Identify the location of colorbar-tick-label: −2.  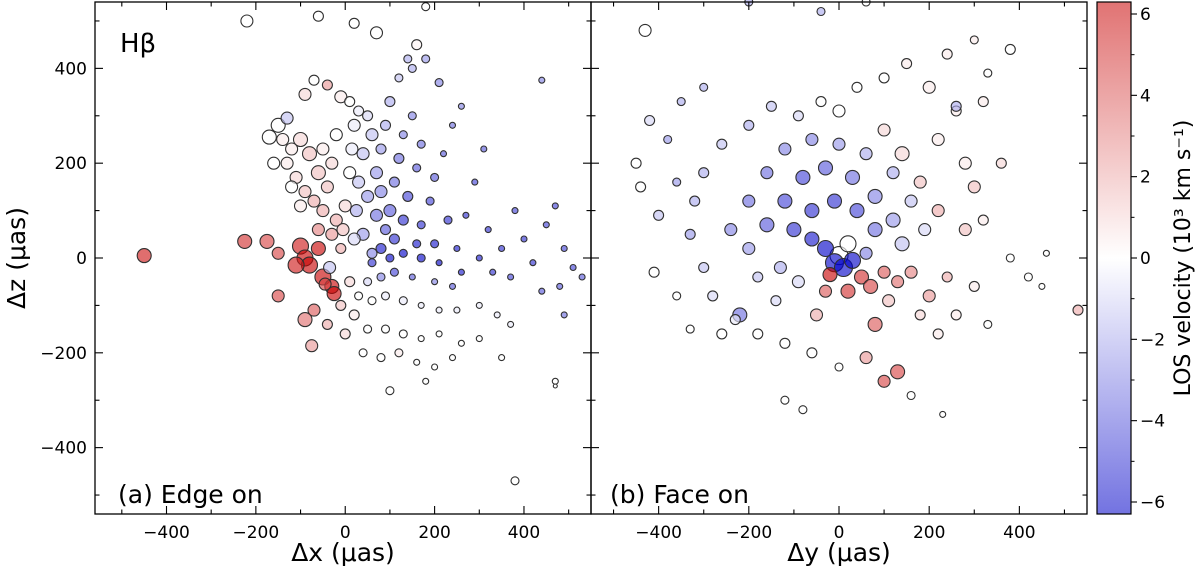
(1152, 340).